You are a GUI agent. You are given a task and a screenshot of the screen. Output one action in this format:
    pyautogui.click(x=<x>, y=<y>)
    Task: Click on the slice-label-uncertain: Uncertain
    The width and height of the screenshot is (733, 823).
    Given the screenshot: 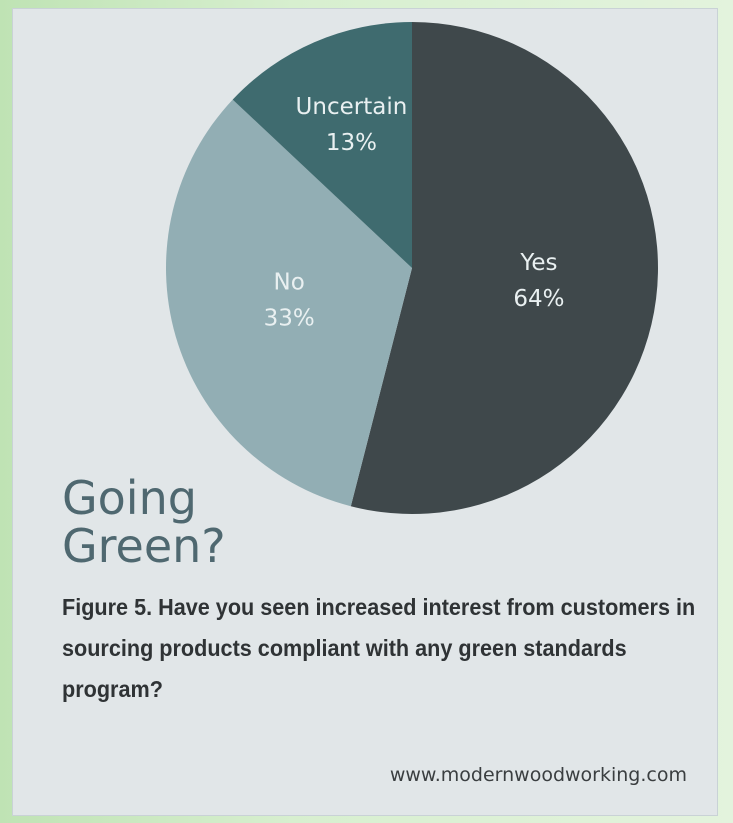 What is the action you would take?
    pyautogui.click(x=352, y=107)
    